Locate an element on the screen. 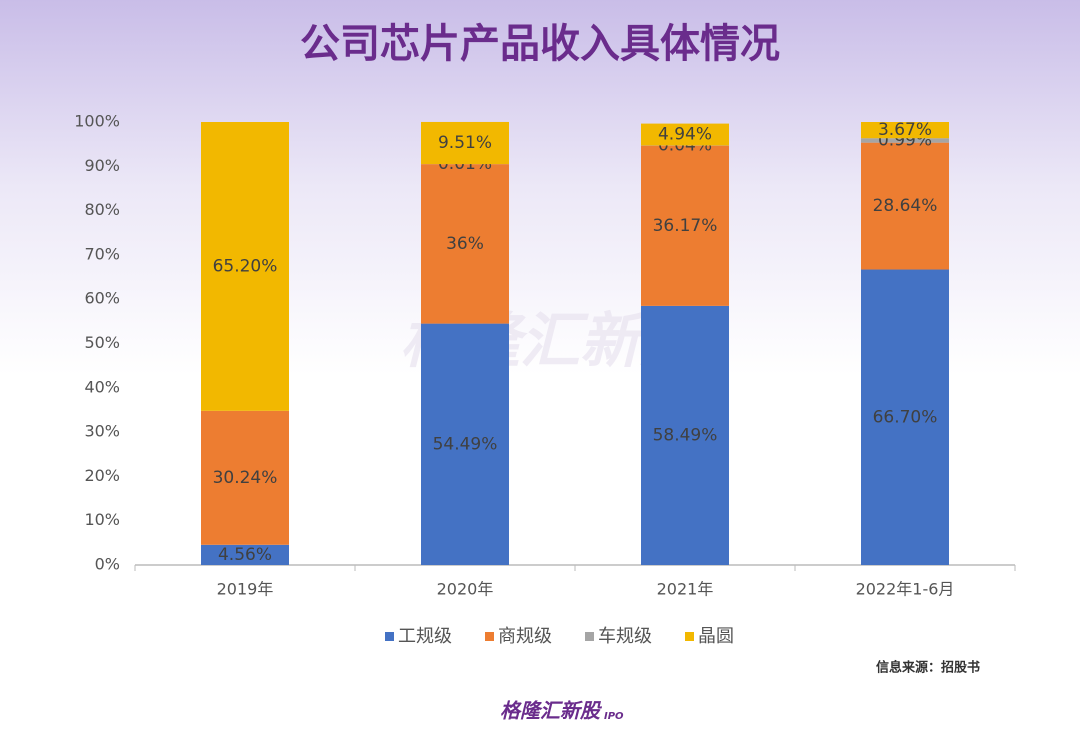 The image size is (1080, 750). logo-sub: IPO is located at coordinates (614, 716).